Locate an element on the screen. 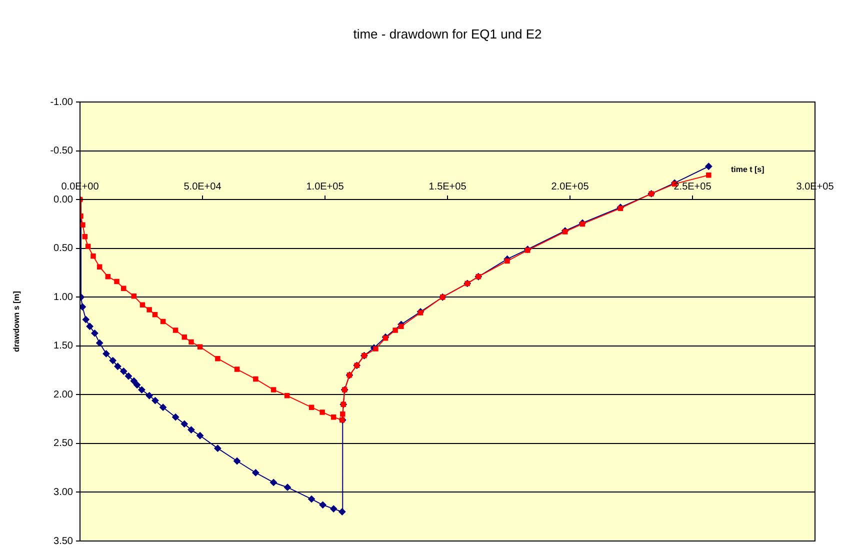 This screenshot has height=553, width=845. y-tick-label: 3.50 is located at coordinates (64, 541).